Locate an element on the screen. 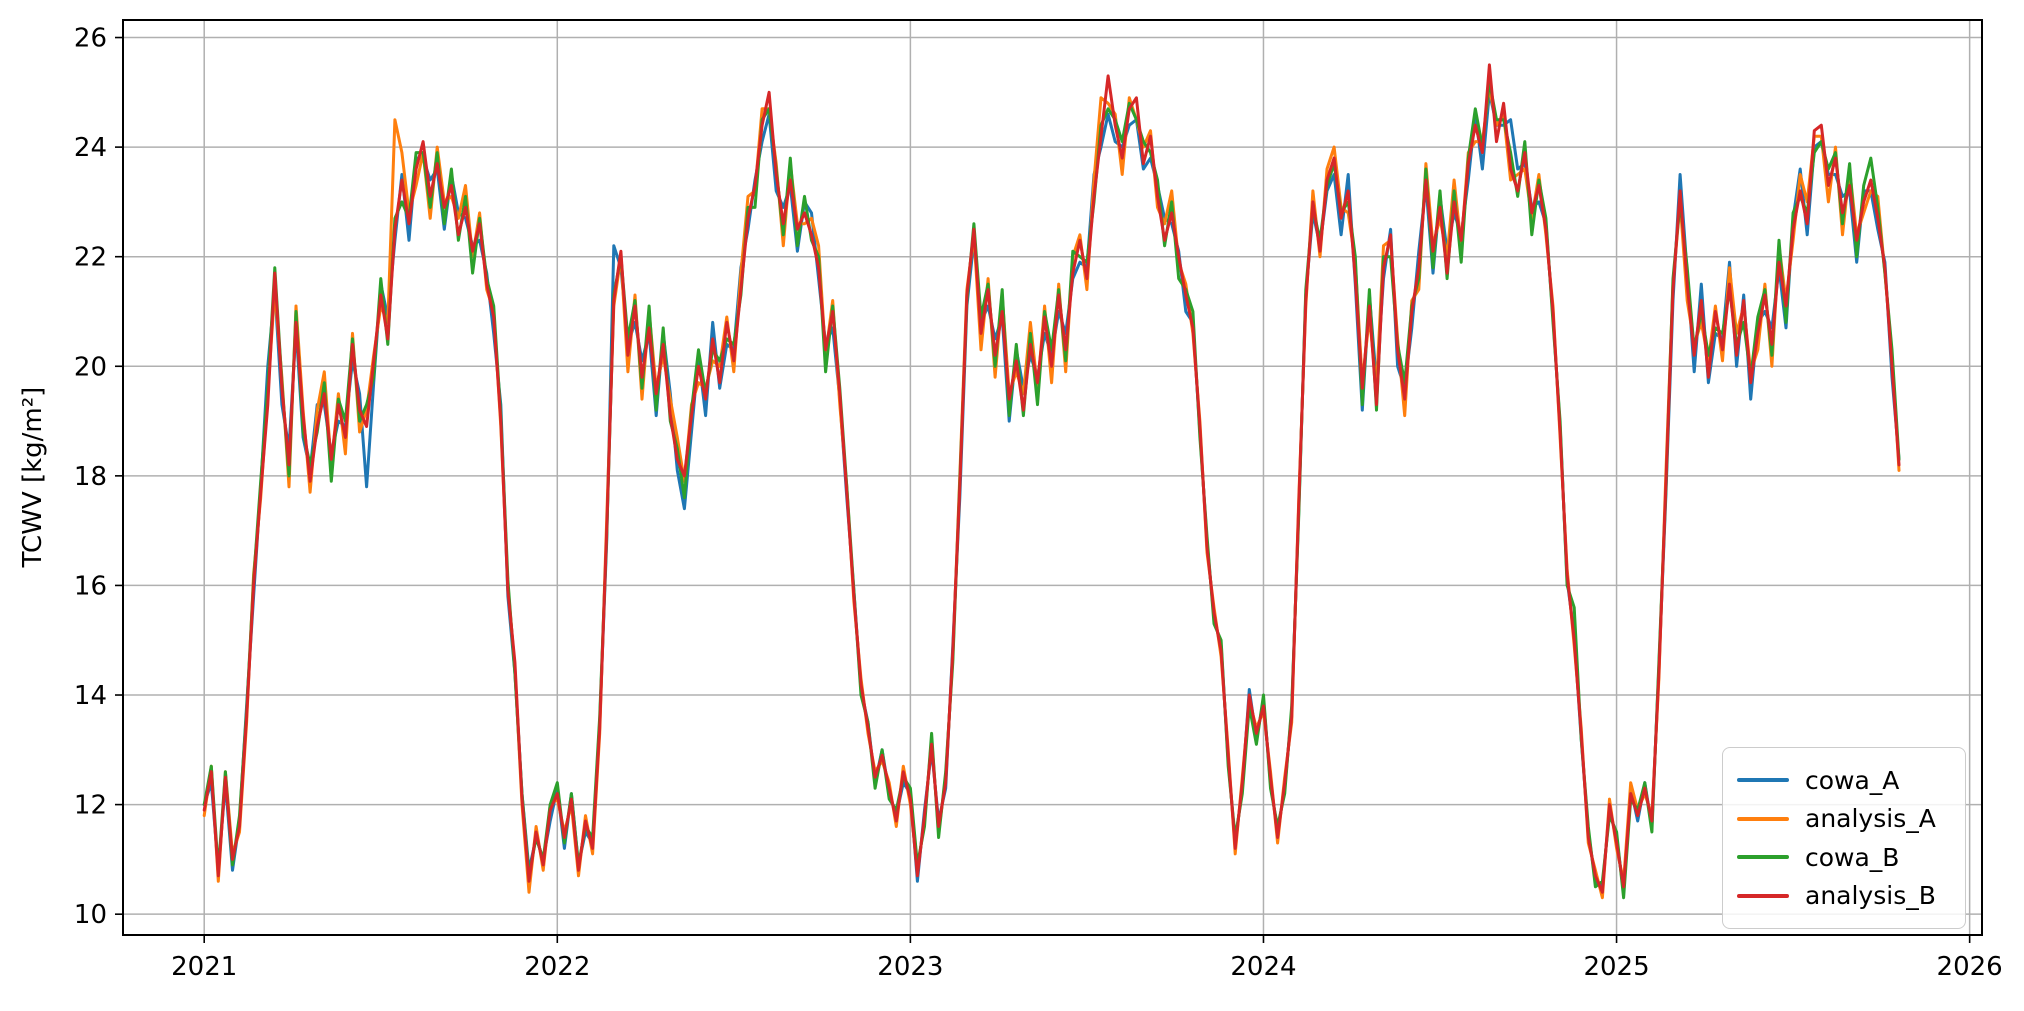 Image resolution: width=2024 pixels, height=1011 pixels. svg-text: 2023 is located at coordinates (910, 967).